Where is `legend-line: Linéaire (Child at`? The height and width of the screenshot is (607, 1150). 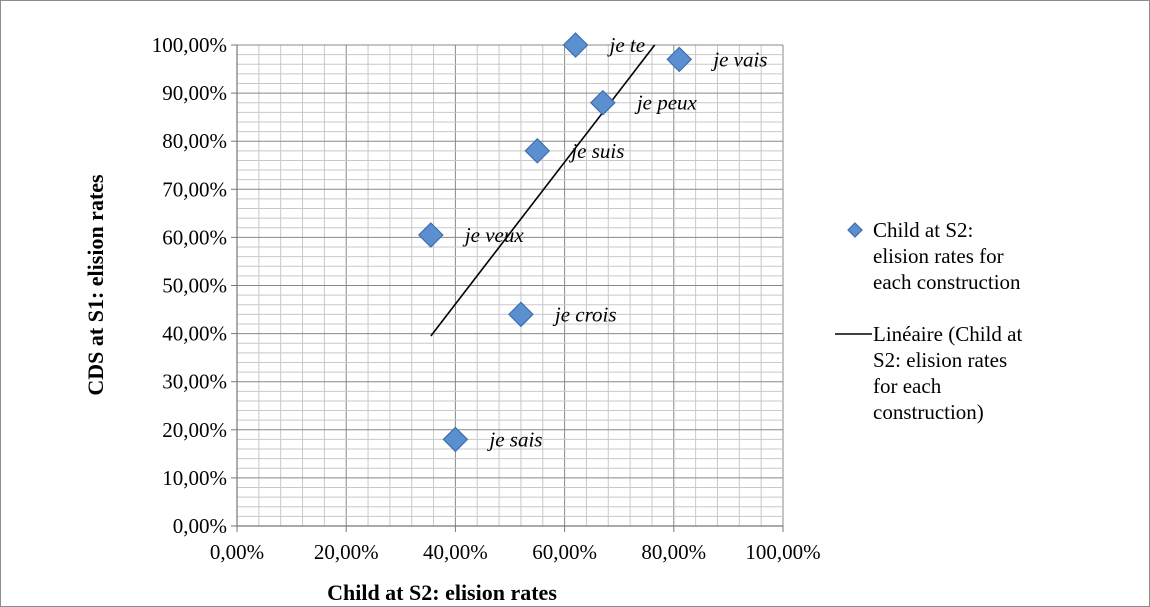
legend-line: Linéaire (Child at is located at coordinates (947, 334).